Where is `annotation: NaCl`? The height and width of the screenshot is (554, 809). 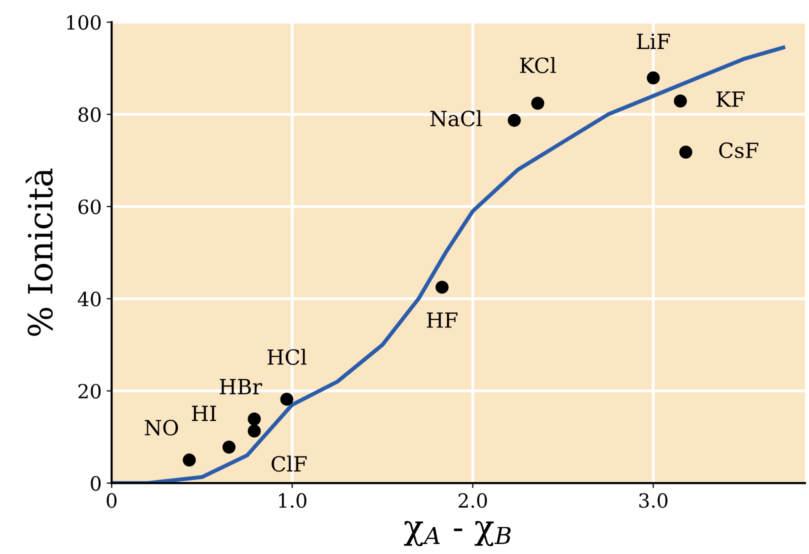 annotation: NaCl is located at coordinates (456, 118).